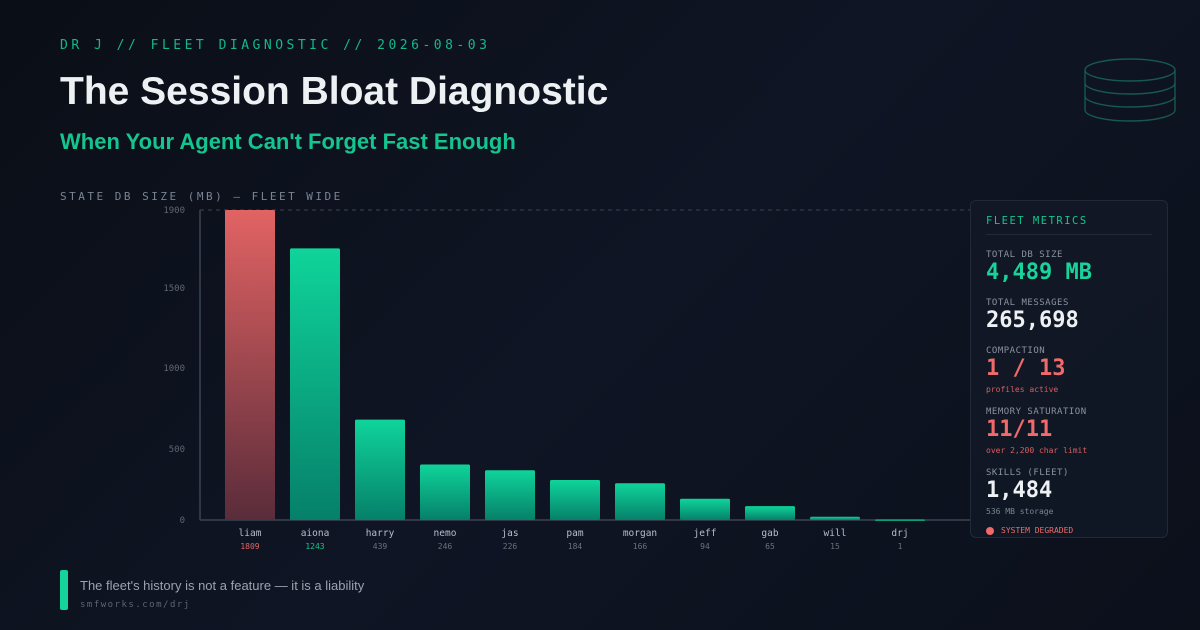  I want to click on chart-title: STATE DB SIZE (MB) — FLEET WIDE, so click(201, 196).